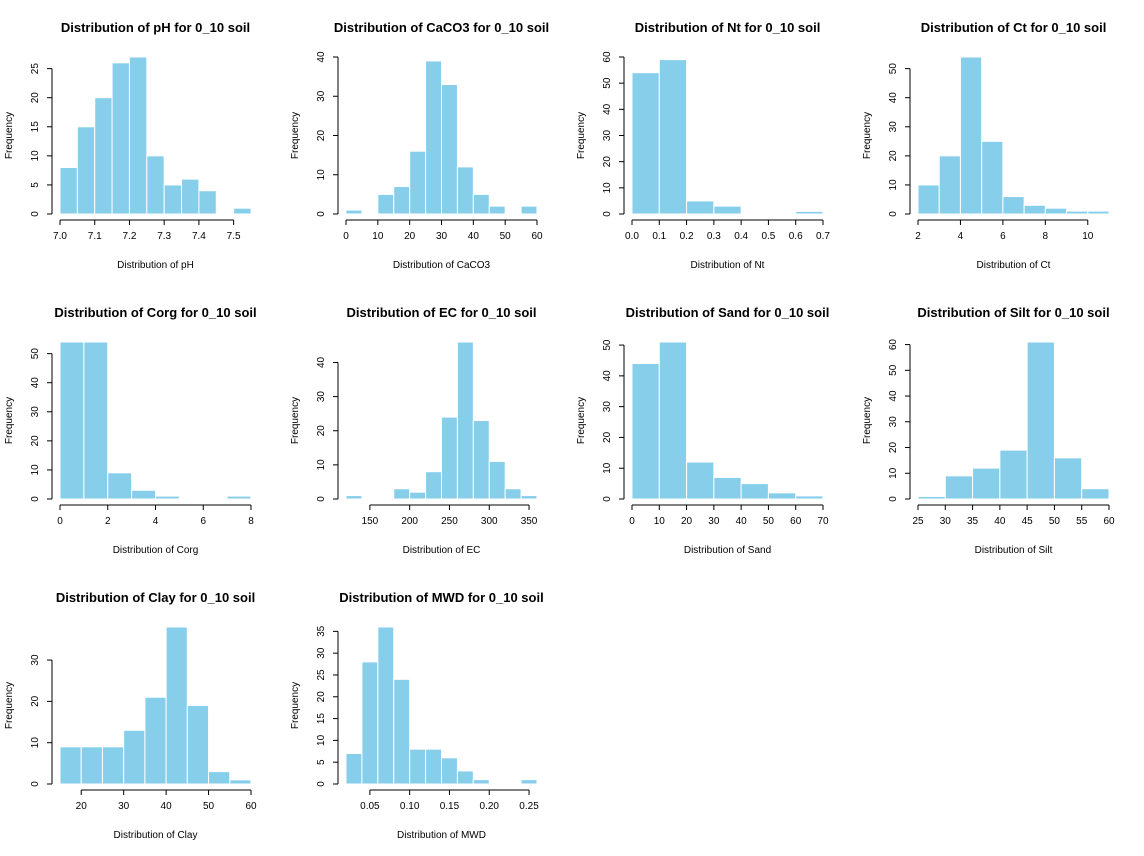 The image size is (1144, 856). What do you see at coordinates (108, 521) in the screenshot?
I see `x-tick-label: 2` at bounding box center [108, 521].